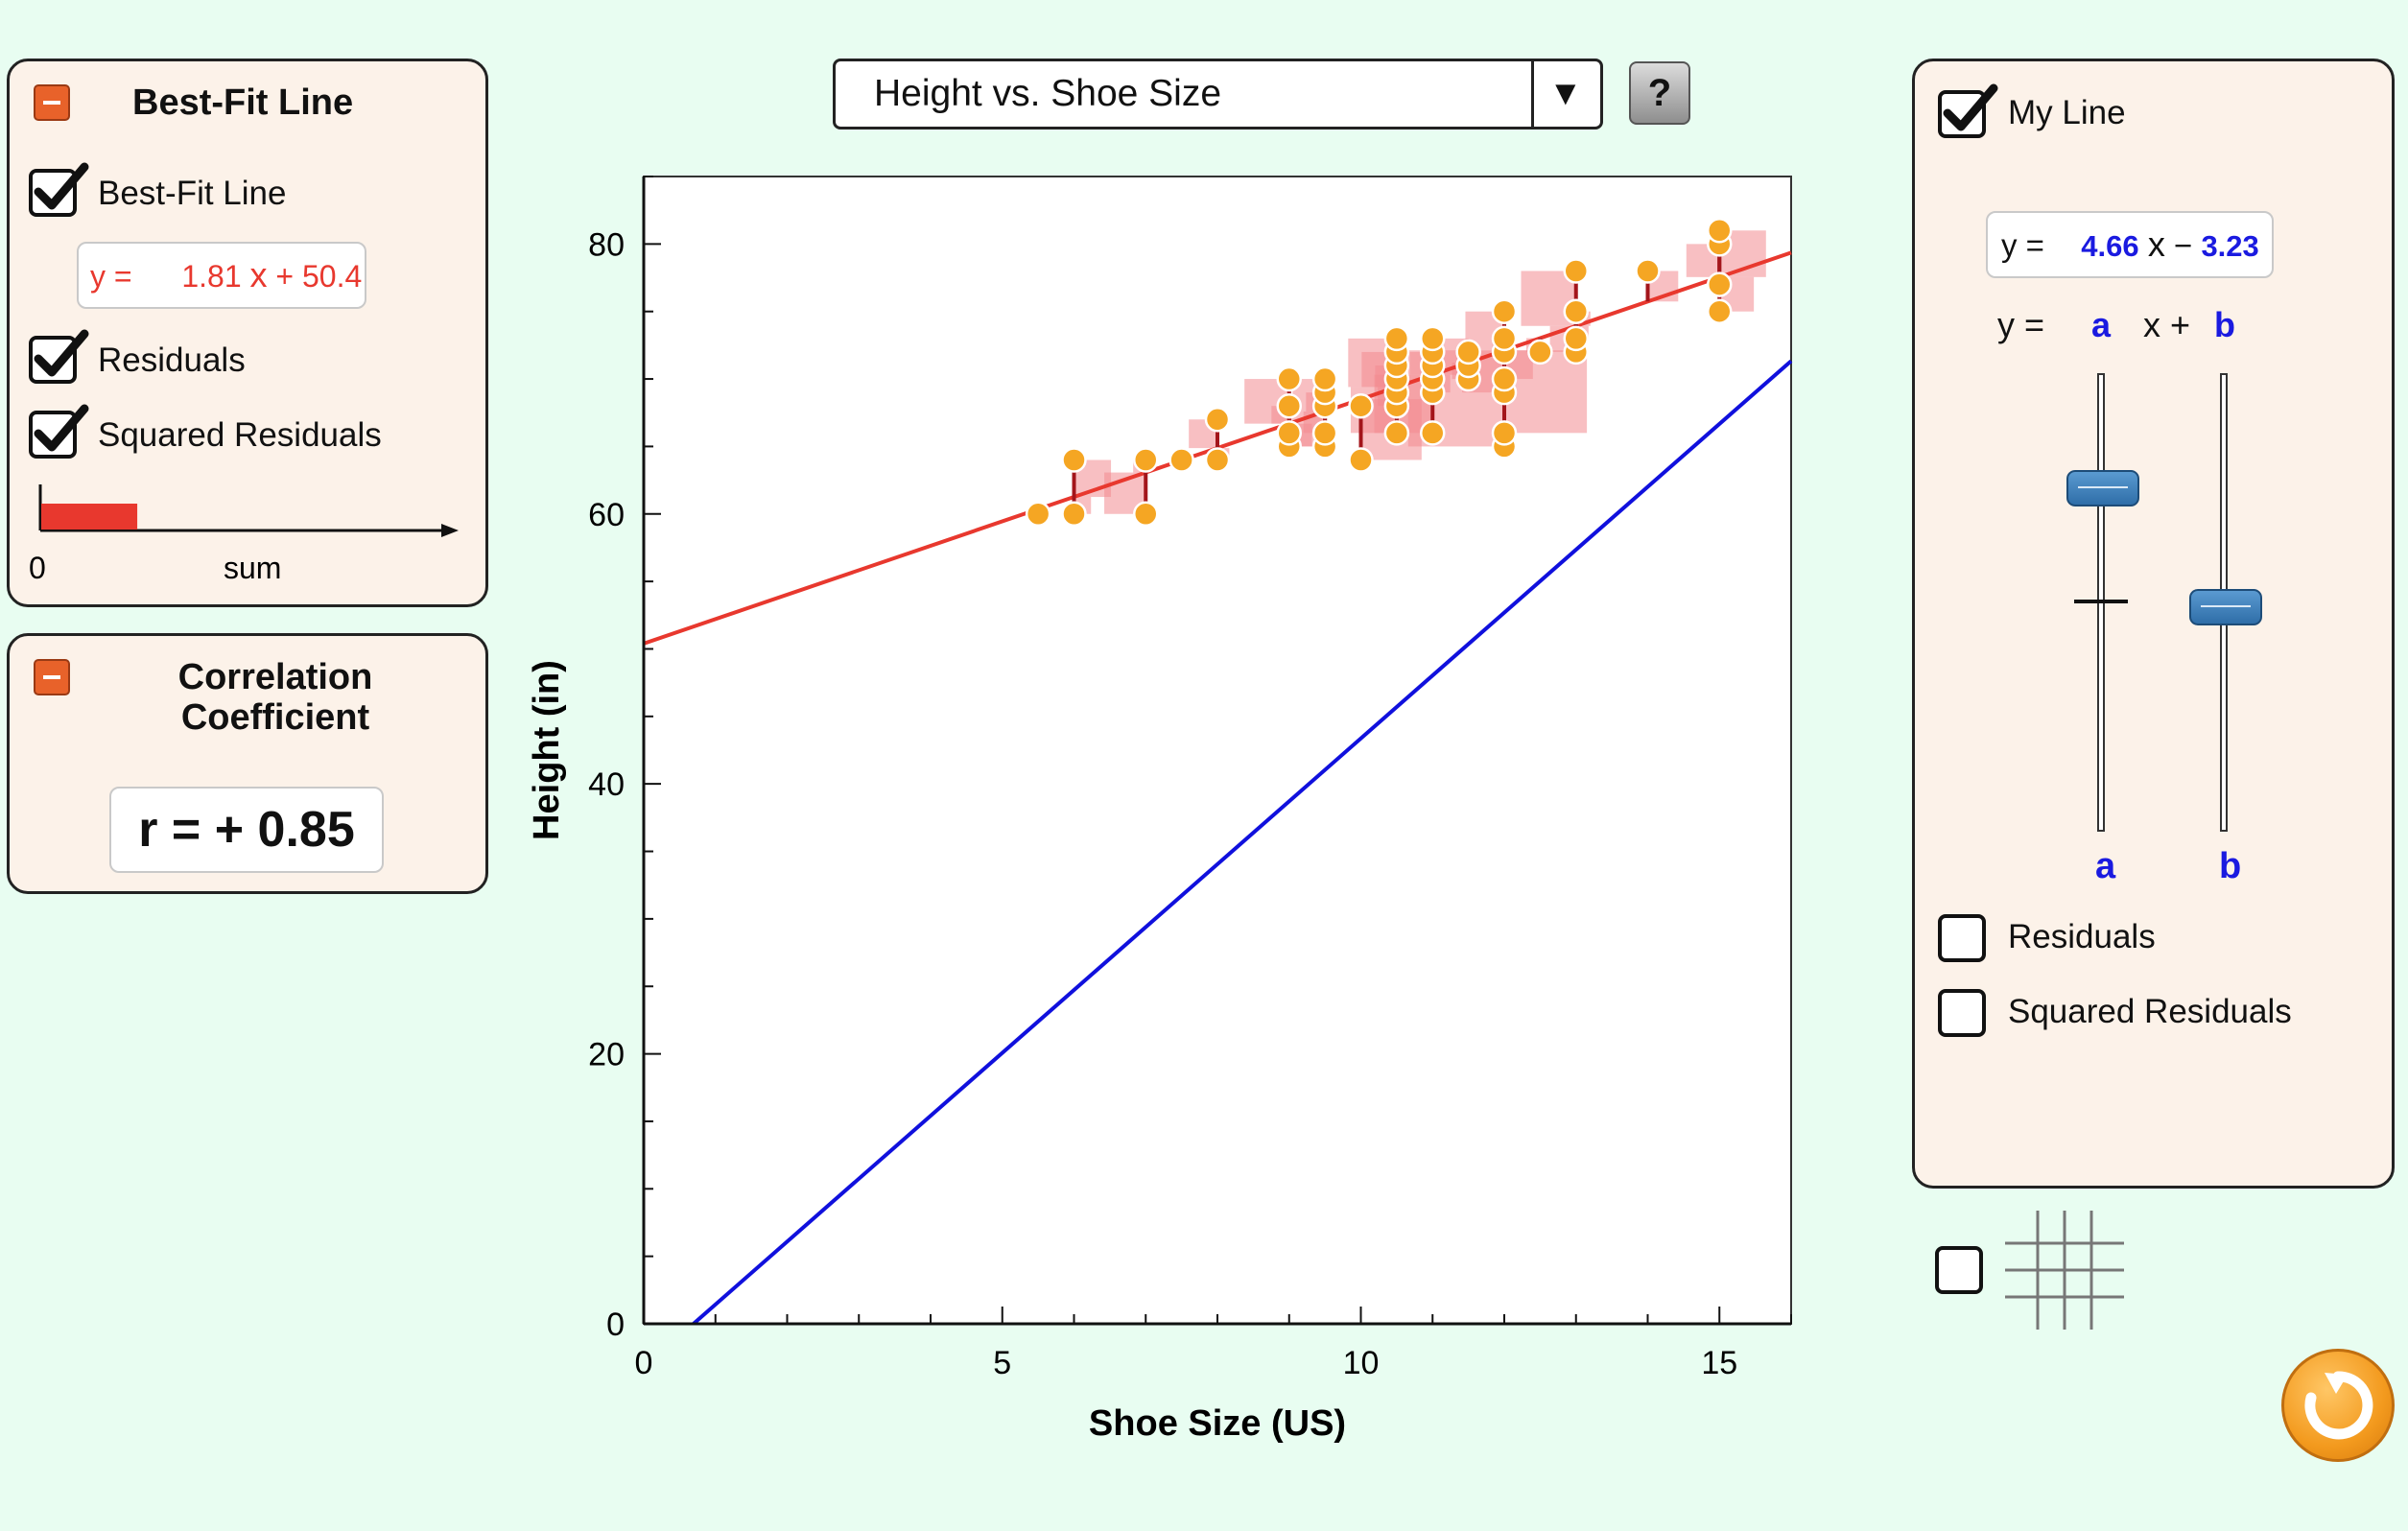  Describe the element at coordinates (1962, 1013) in the screenshot. I see `my-line-squared-residuals-checkbox` at that location.